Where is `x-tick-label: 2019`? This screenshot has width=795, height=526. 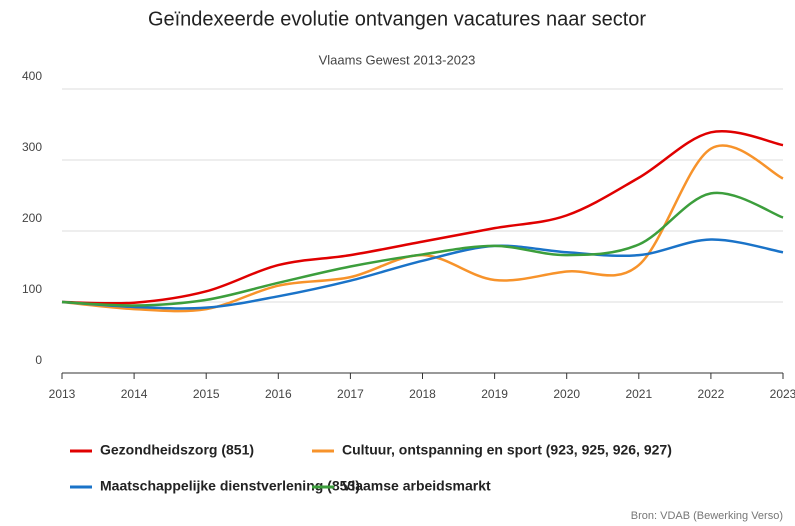 x-tick-label: 2019 is located at coordinates (494, 394).